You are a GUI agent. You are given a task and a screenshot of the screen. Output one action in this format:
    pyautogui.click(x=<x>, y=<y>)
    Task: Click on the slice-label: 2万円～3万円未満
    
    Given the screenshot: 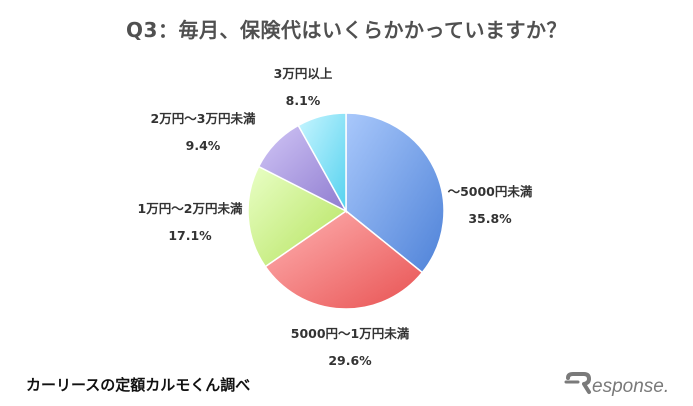 What is the action you would take?
    pyautogui.click(x=203, y=118)
    